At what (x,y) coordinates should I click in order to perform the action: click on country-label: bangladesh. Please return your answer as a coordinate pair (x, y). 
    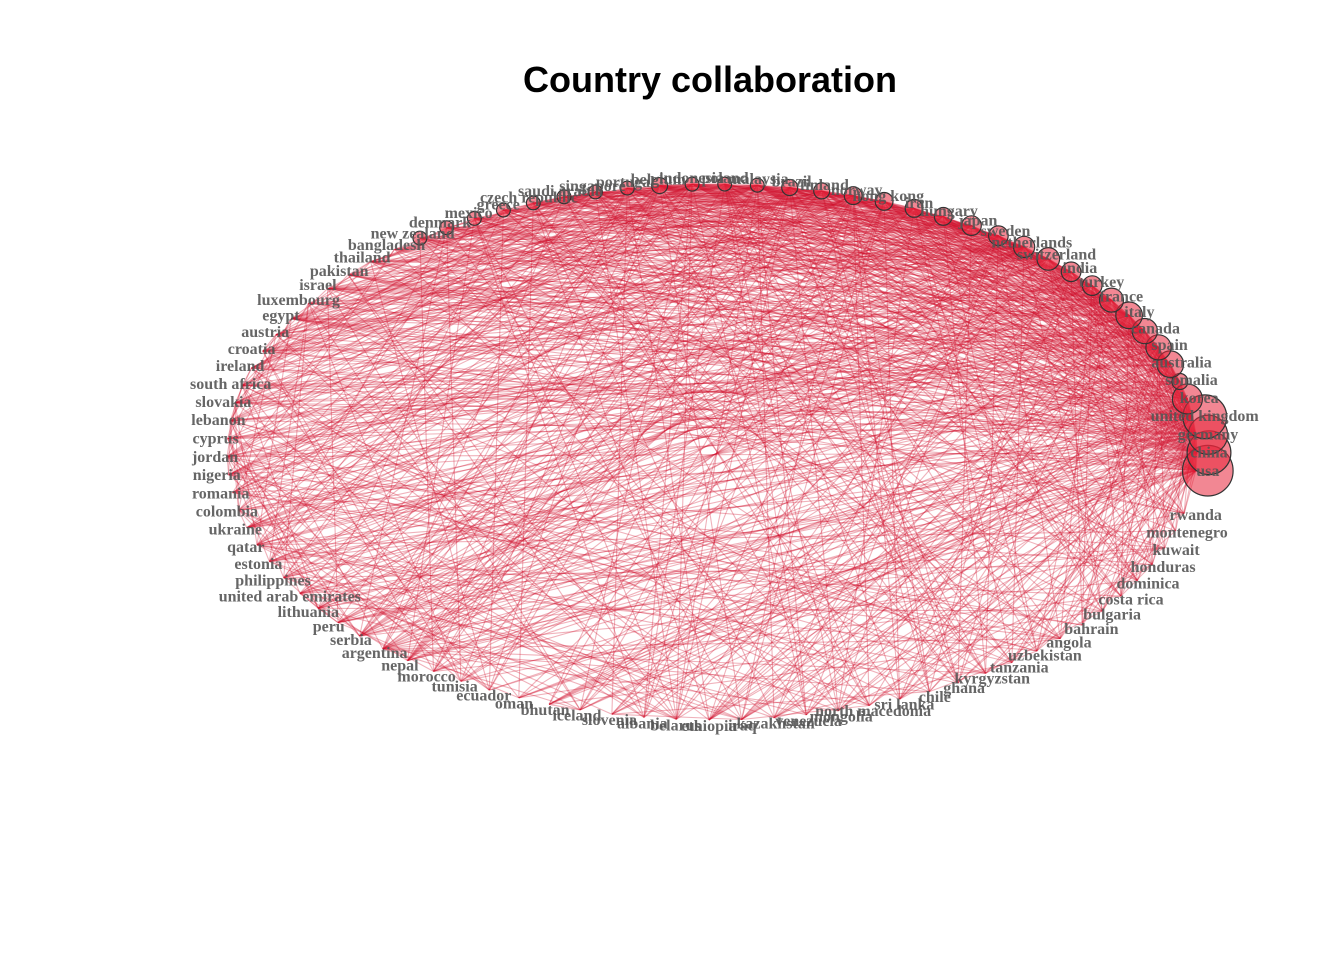
    Looking at the image, I should click on (386, 245).